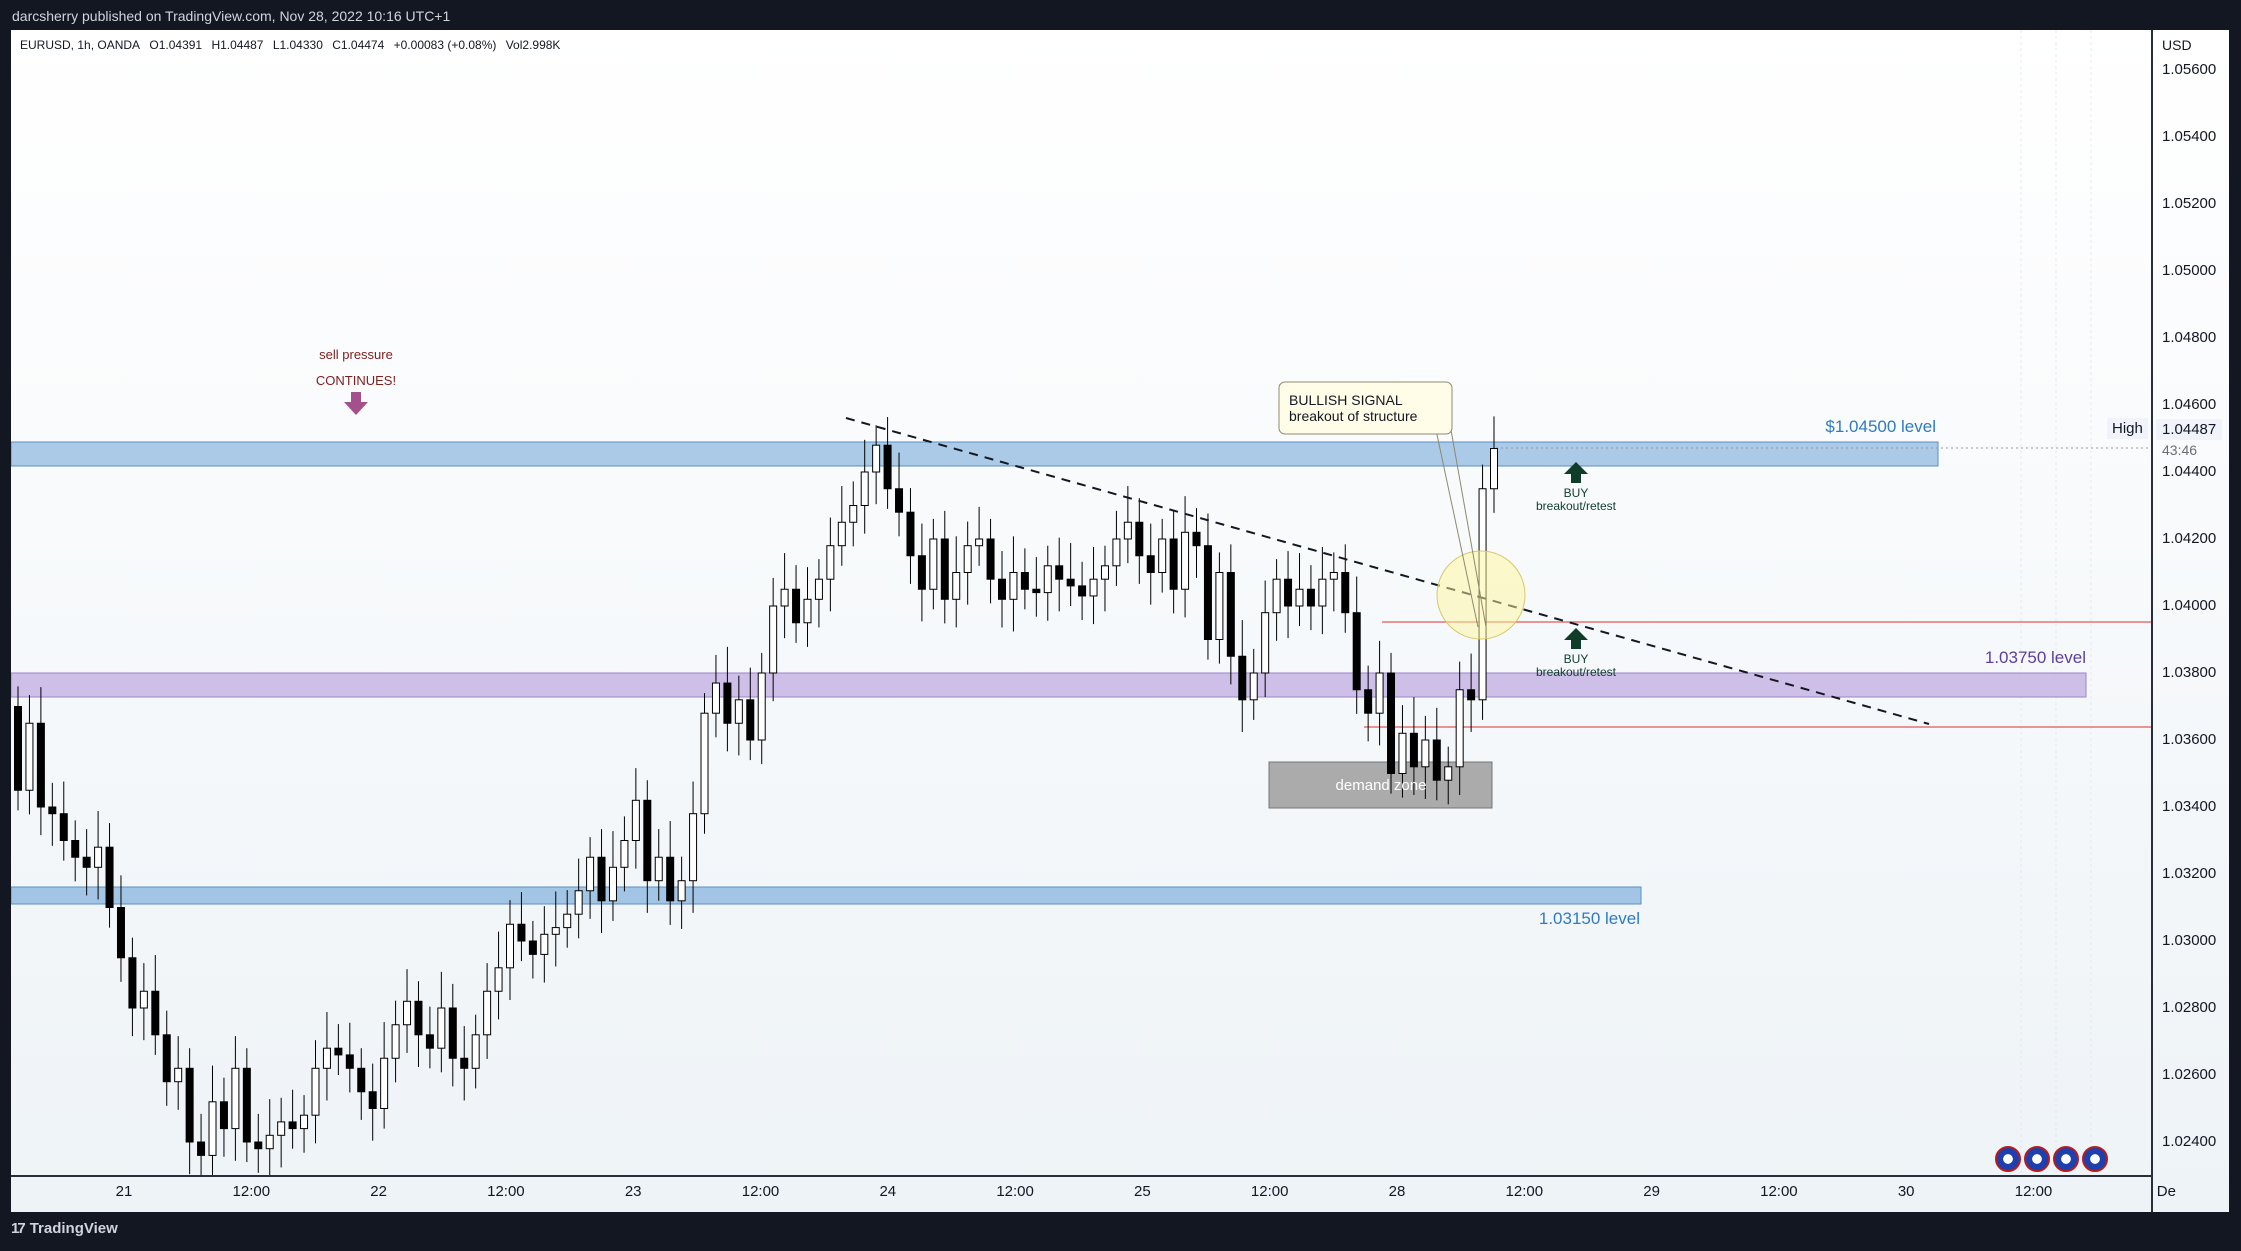 The width and height of the screenshot is (2241, 1251). Describe the element at coordinates (1576, 659) in the screenshot. I see `buy-label-2: BUY` at that location.